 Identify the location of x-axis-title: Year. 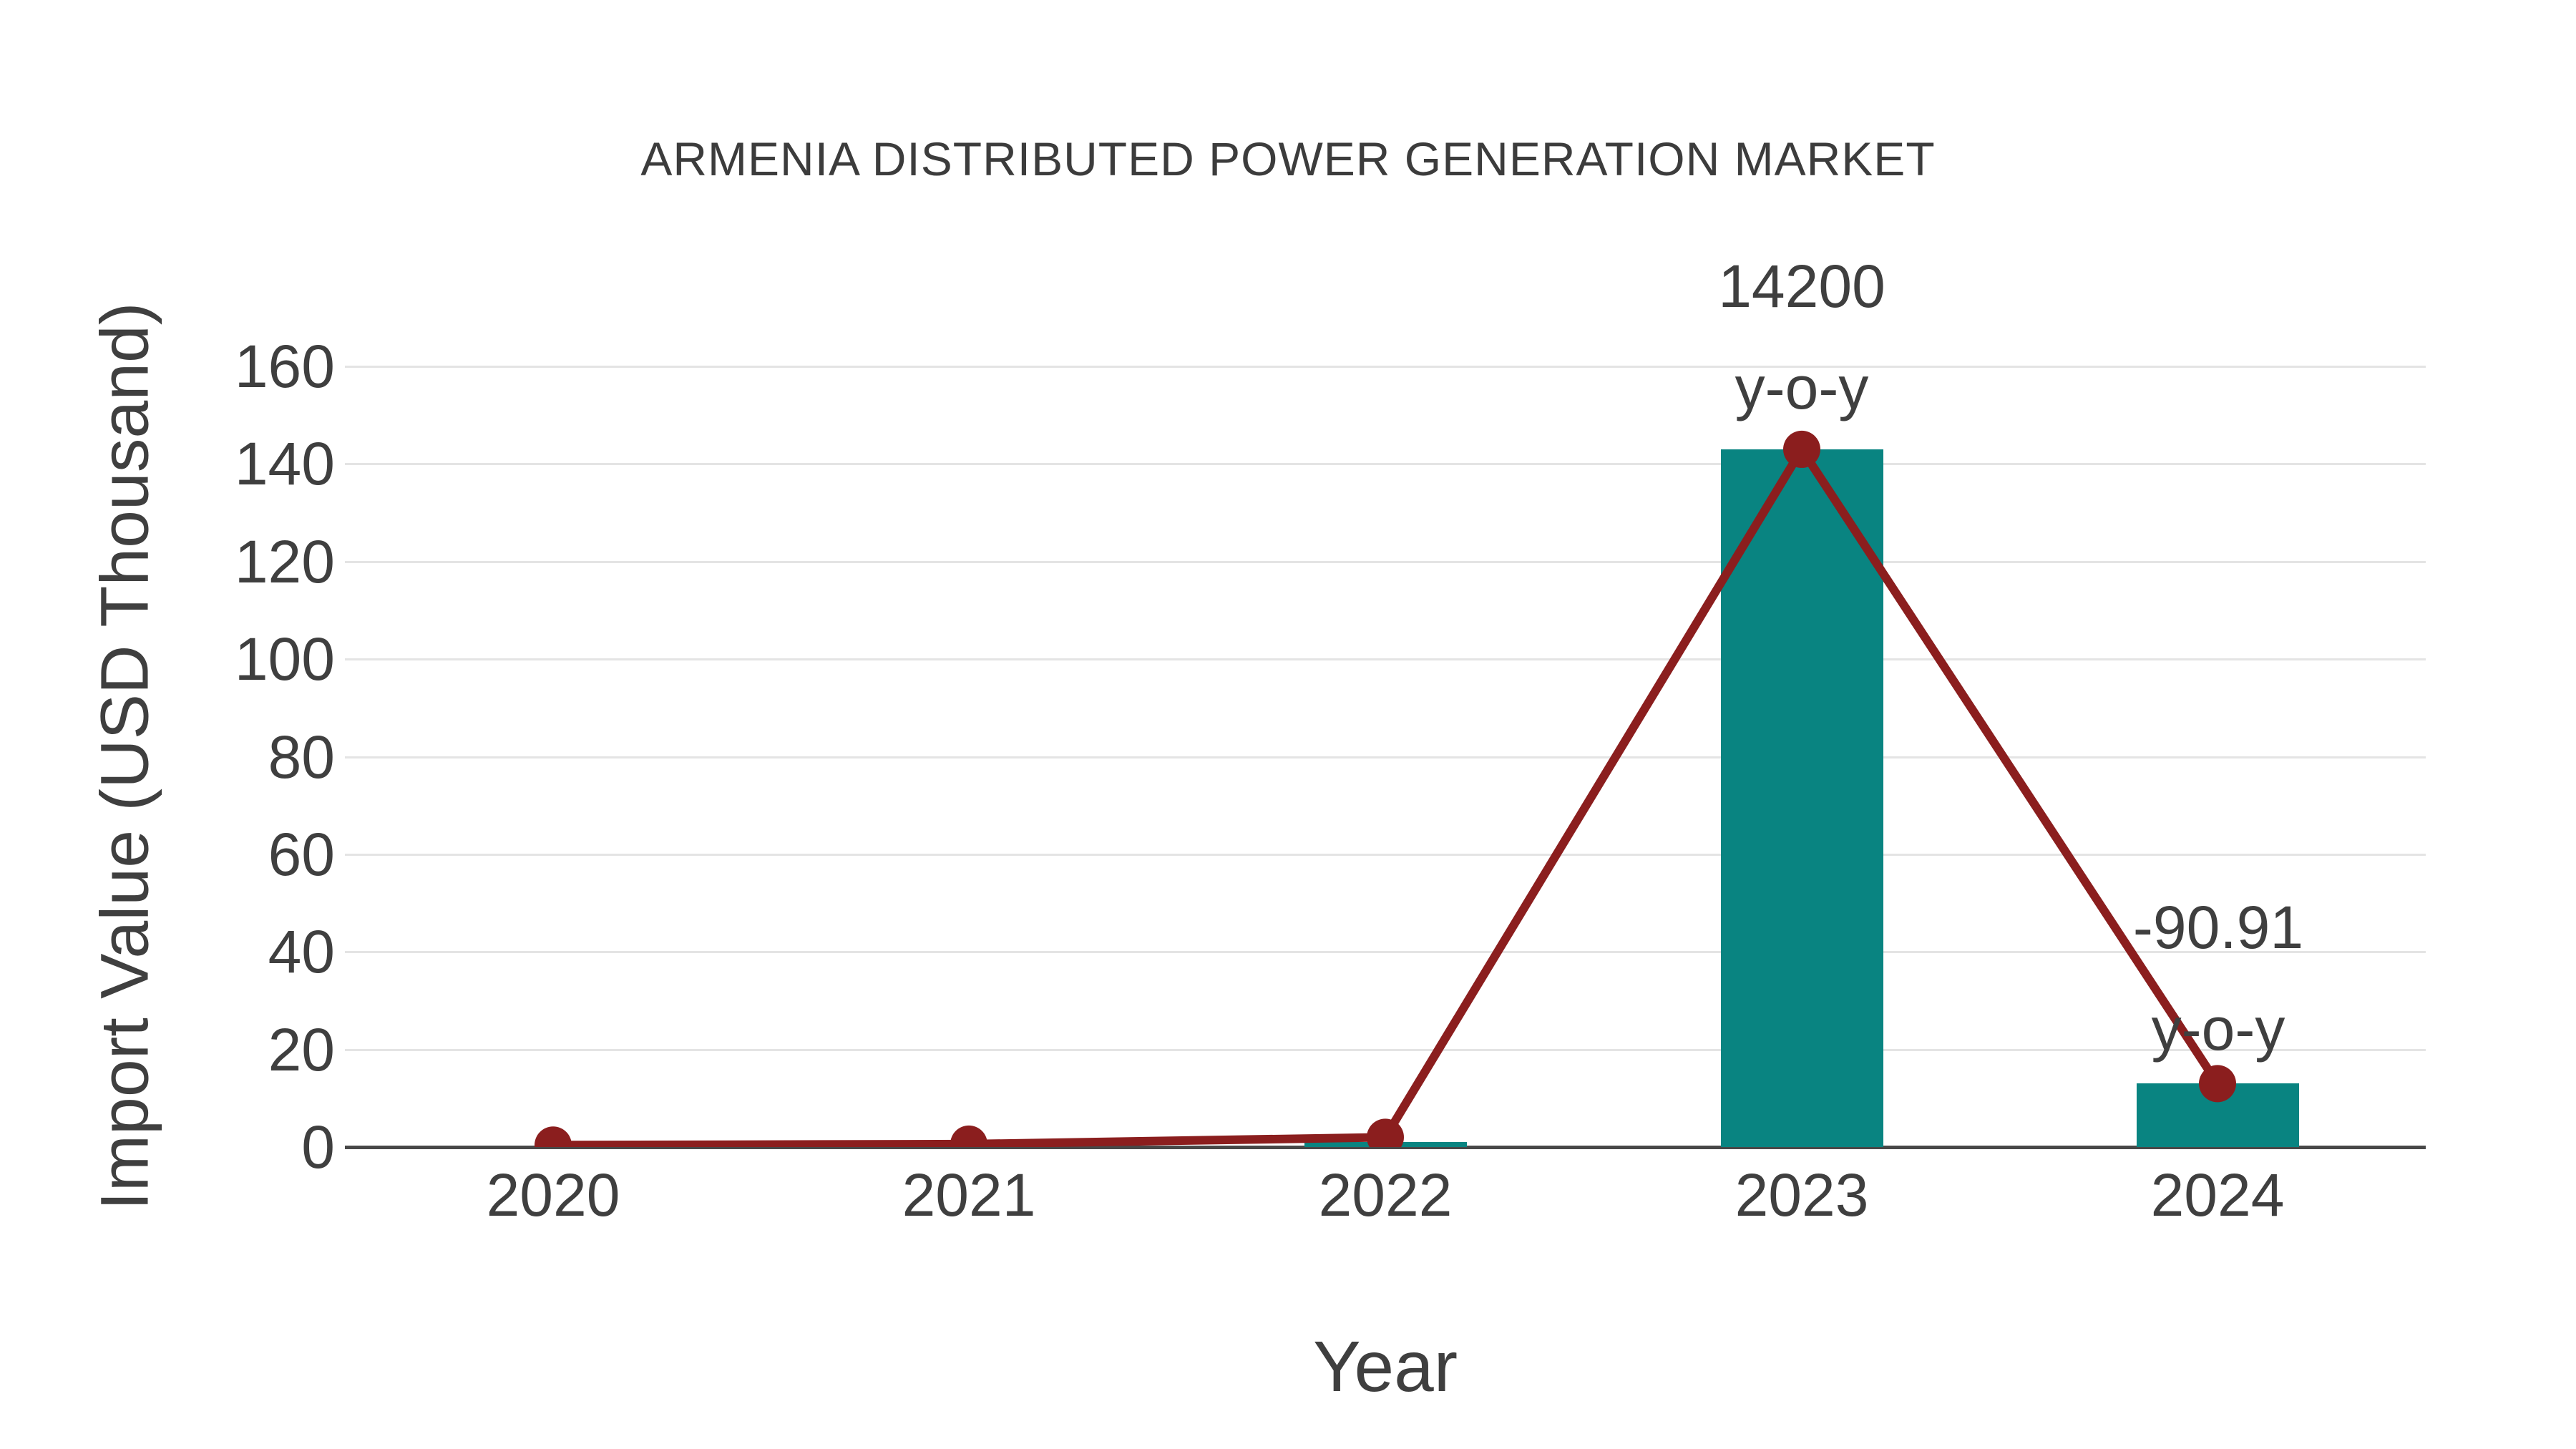
(1385, 1367).